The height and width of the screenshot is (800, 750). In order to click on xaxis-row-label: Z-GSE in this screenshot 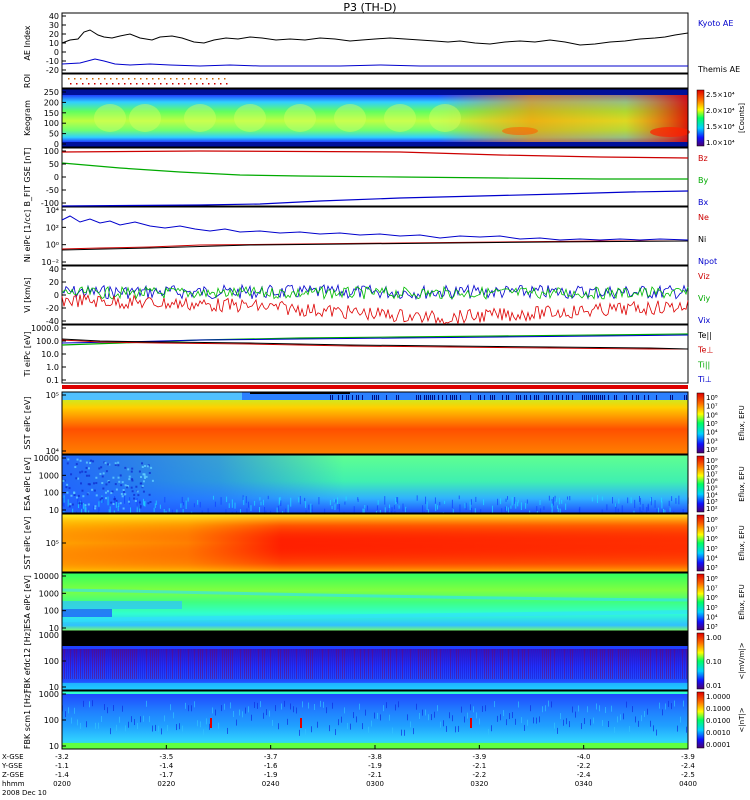, I will do `click(13, 775)`.